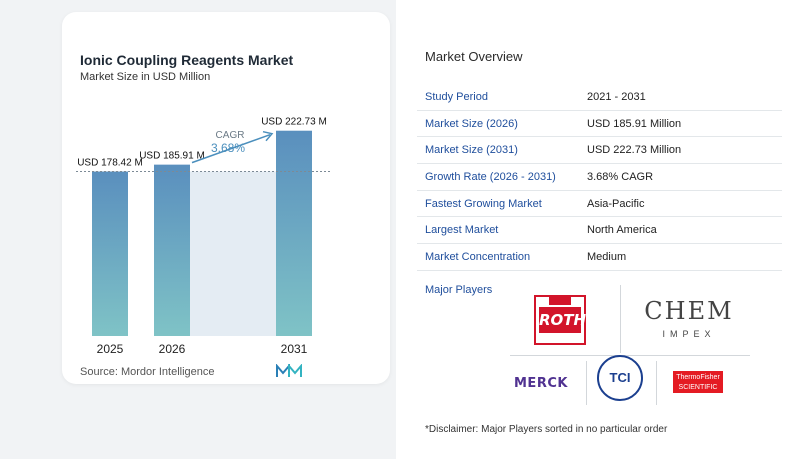 The height and width of the screenshot is (459, 800). What do you see at coordinates (620, 176) in the screenshot?
I see `overview-value: 3.68% CAGR` at bounding box center [620, 176].